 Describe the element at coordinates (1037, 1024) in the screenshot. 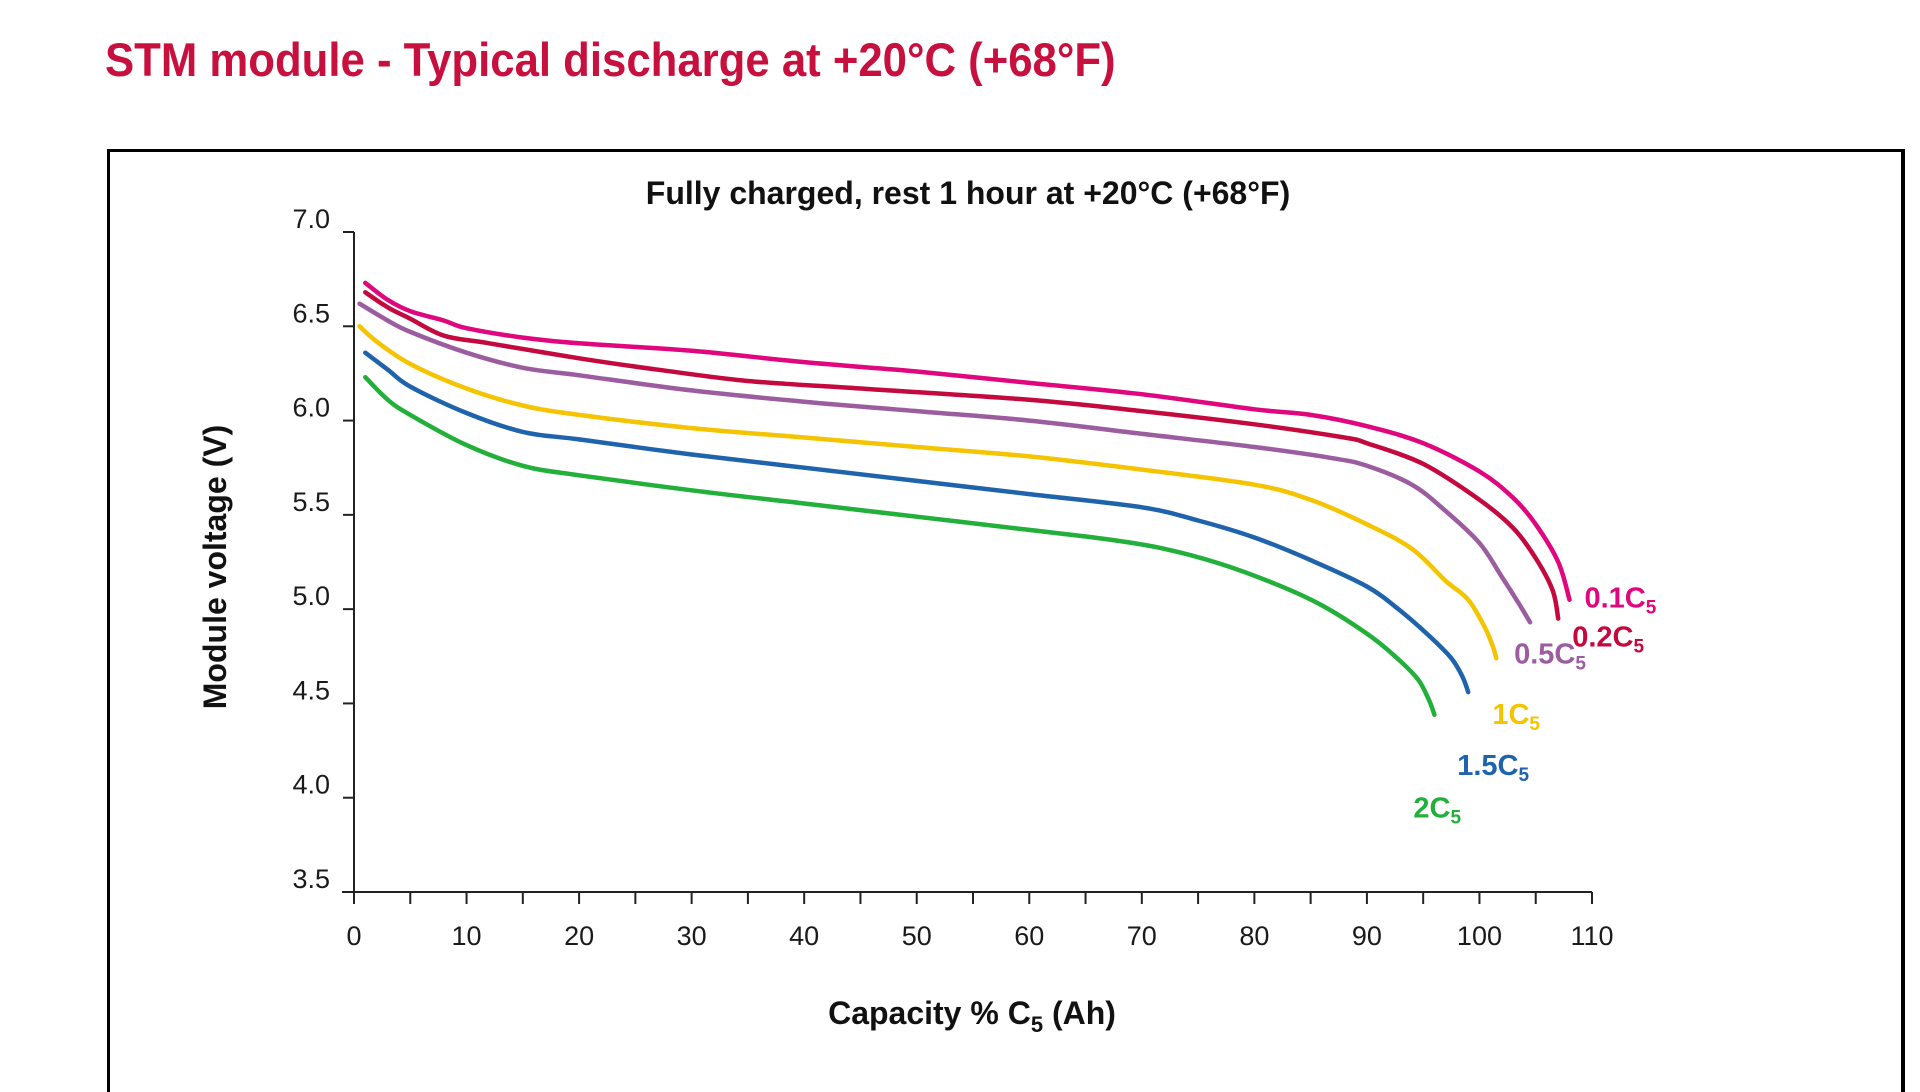

I see `x-axis-title-sub: 5` at that location.